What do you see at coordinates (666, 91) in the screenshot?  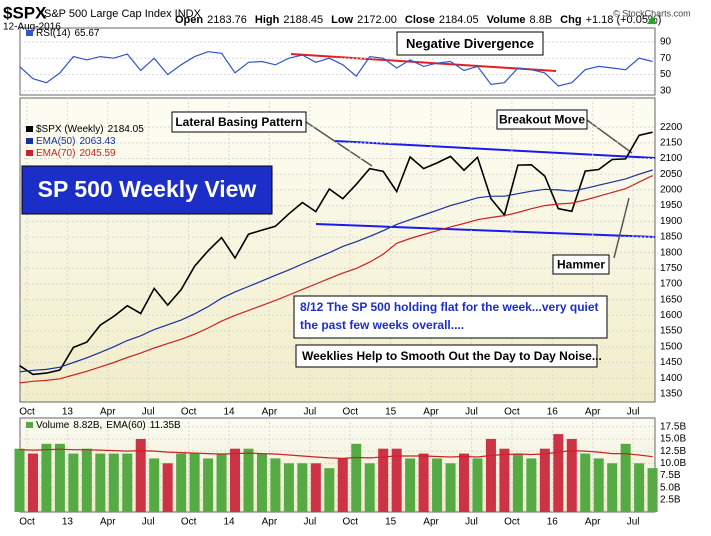 I see `y-tick-label: 30` at bounding box center [666, 91].